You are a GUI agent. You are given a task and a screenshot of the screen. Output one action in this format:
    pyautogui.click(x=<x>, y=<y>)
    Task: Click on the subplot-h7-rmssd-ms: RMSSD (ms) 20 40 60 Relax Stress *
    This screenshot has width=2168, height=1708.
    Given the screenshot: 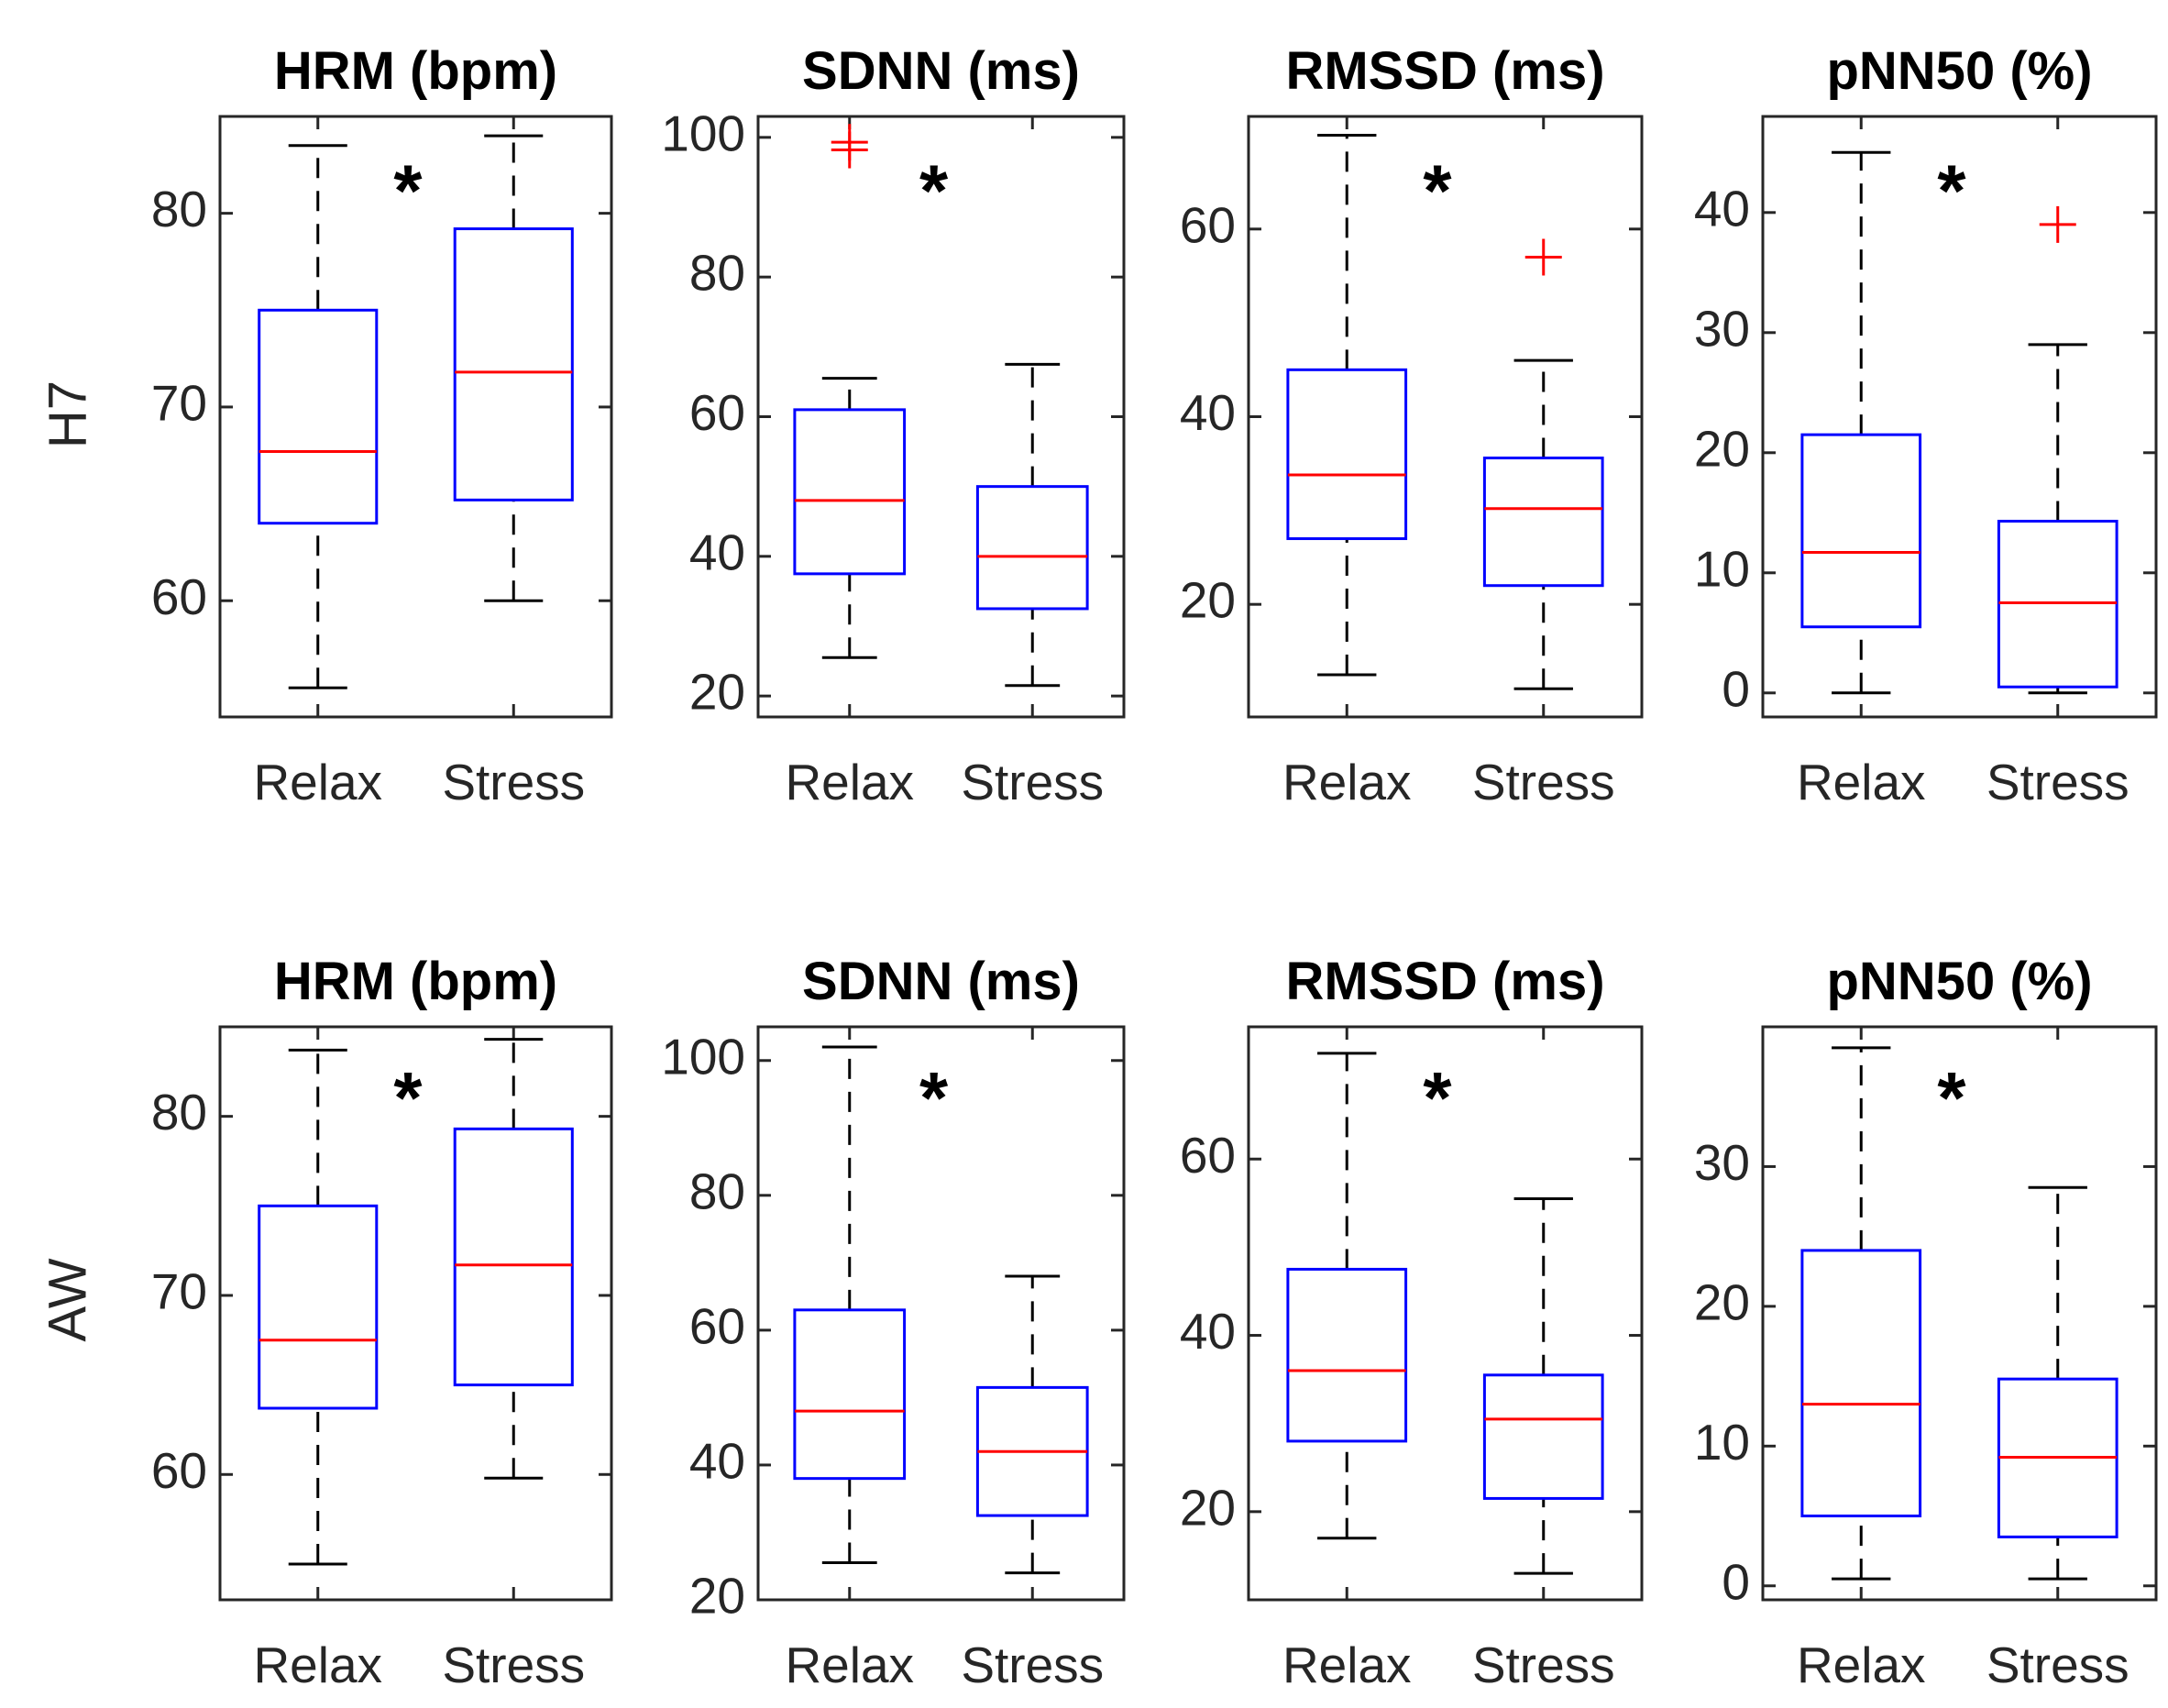 What is the action you would take?
    pyautogui.click(x=1412, y=425)
    